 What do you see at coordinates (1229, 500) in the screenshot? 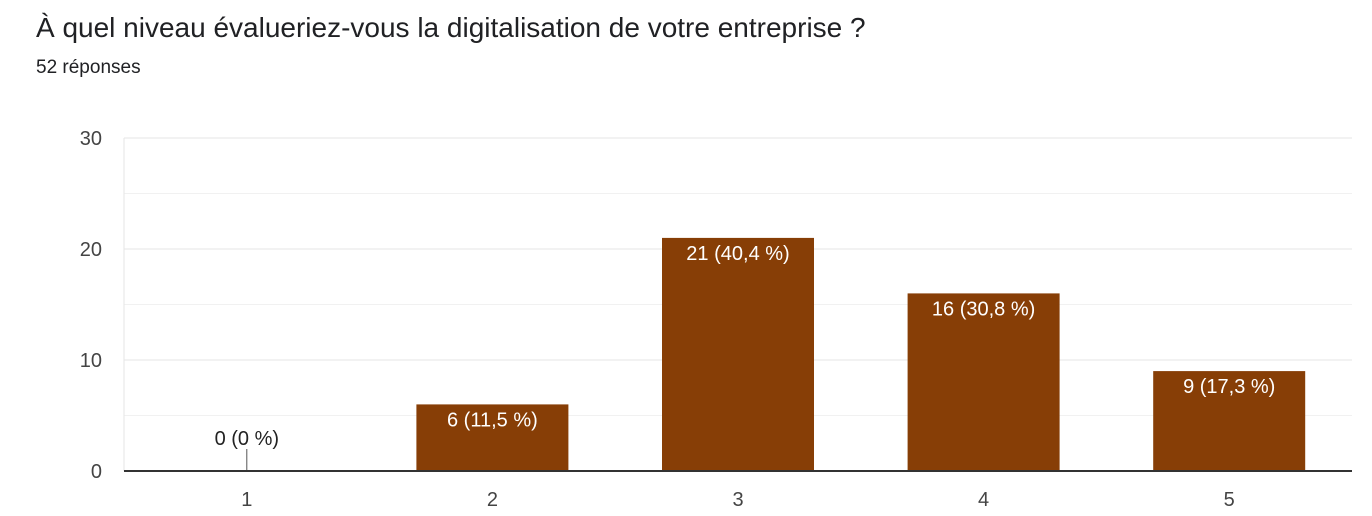
I see `x-tick-label: 5` at bounding box center [1229, 500].